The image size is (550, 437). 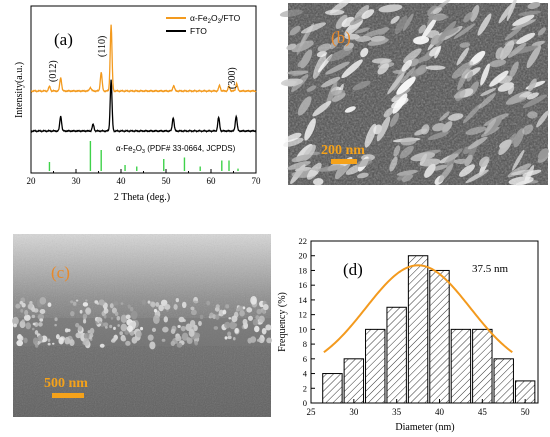 I want to click on panel-b-scalebar, so click(x=344, y=161).